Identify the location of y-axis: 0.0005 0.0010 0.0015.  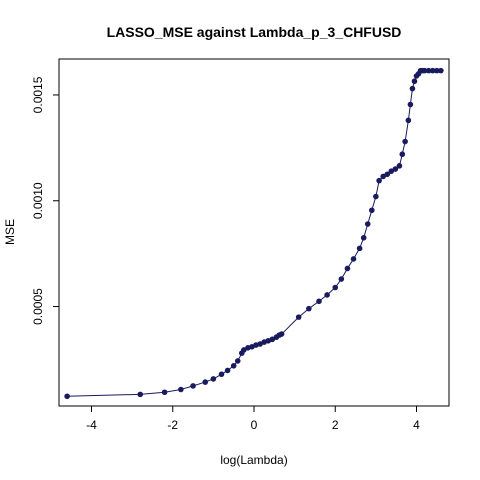
(45, 200).